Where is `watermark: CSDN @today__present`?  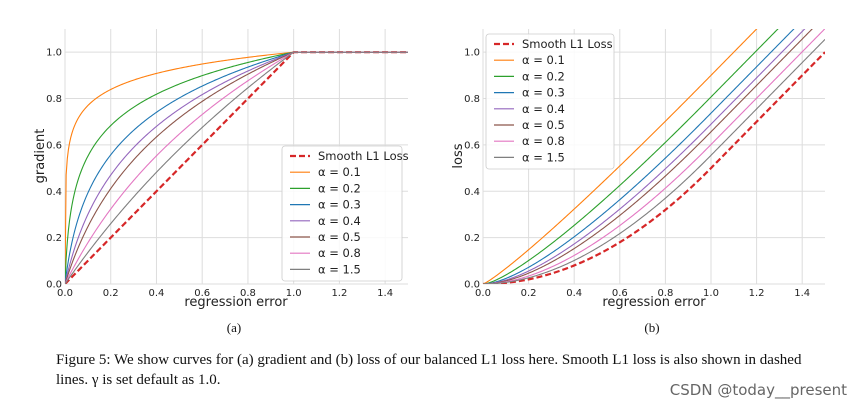 watermark: CSDN @today__present is located at coordinates (758, 390).